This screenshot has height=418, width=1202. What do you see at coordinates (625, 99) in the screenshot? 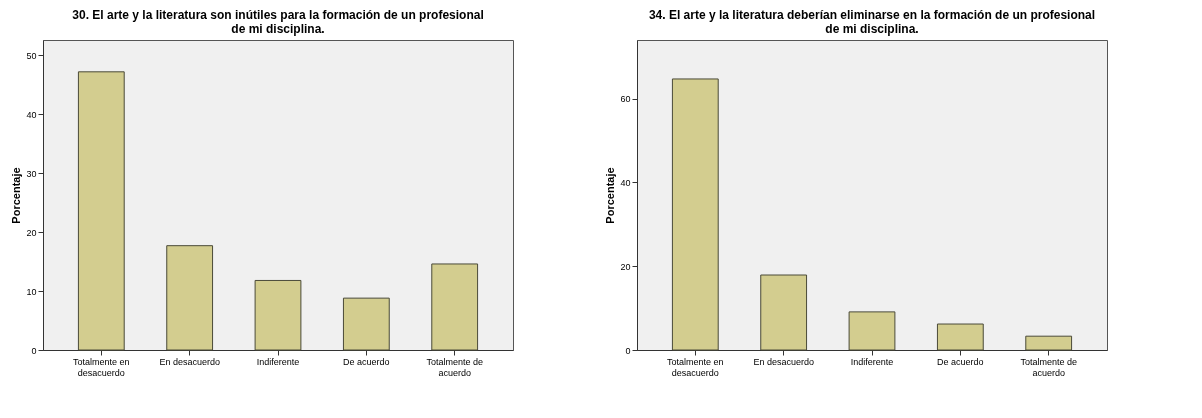
I see `y-tick-label: 60` at bounding box center [625, 99].